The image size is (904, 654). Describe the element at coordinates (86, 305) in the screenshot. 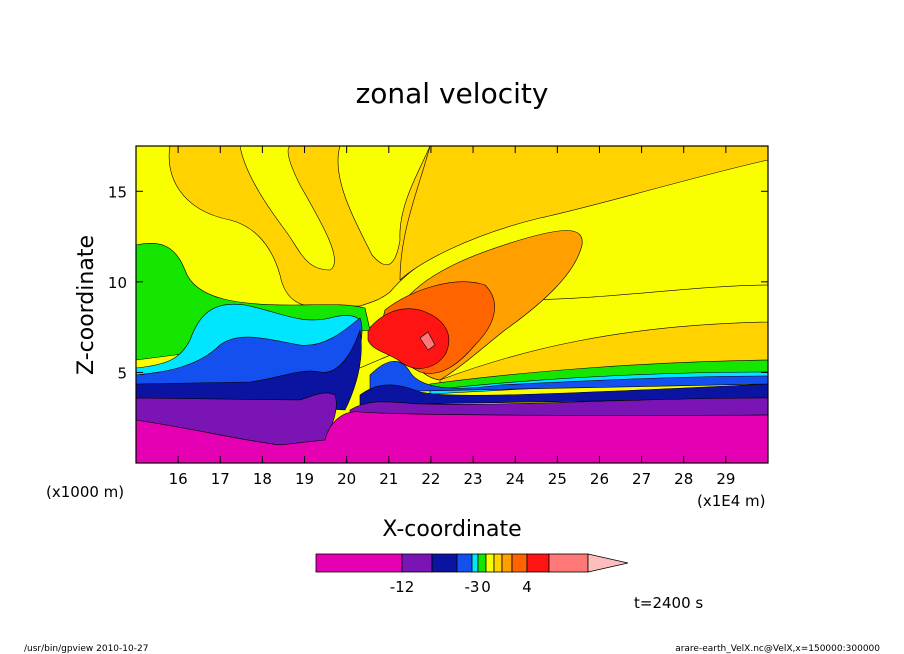

I see `y-axis-label: Z-coordinate` at that location.